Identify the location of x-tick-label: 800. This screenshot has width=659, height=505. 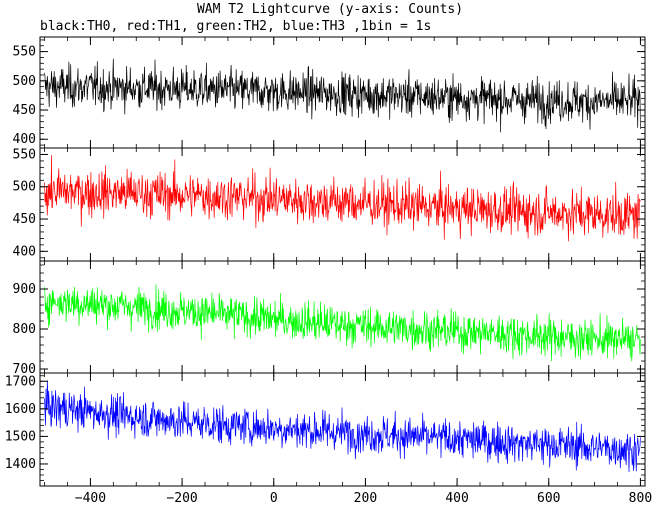
(640, 498).